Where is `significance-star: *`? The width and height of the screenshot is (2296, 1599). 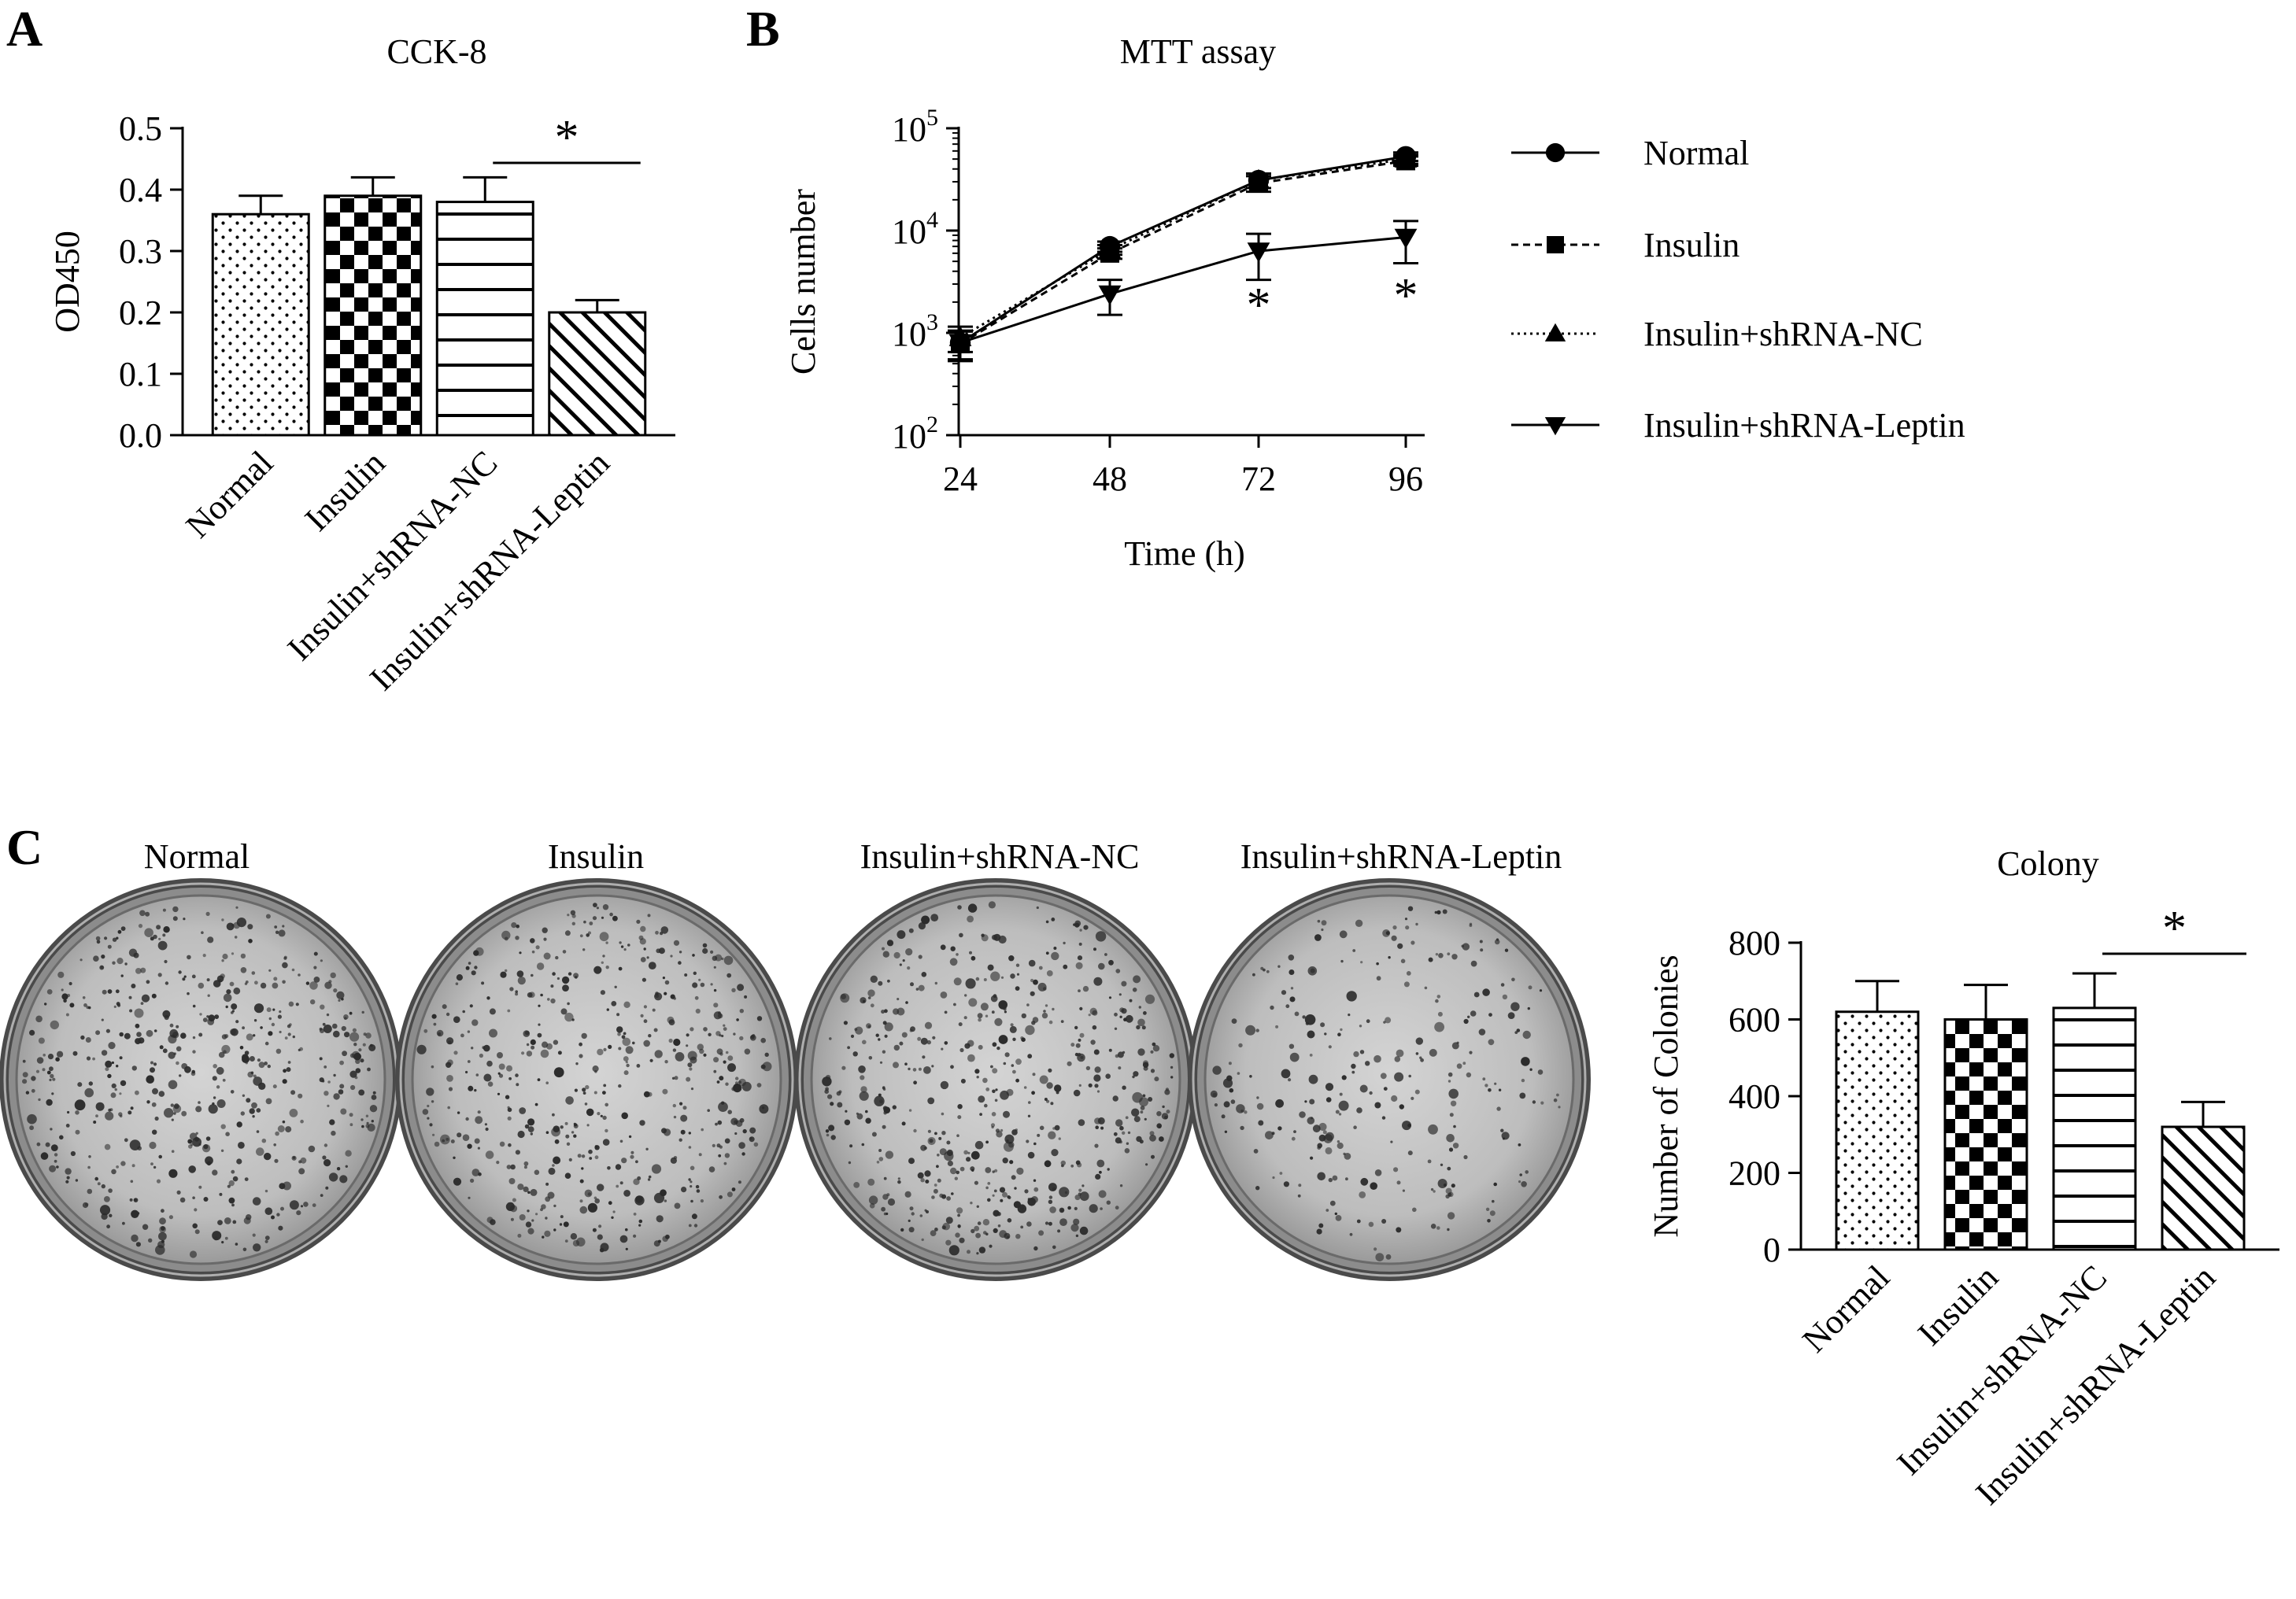
significance-star: * is located at coordinates (1406, 296).